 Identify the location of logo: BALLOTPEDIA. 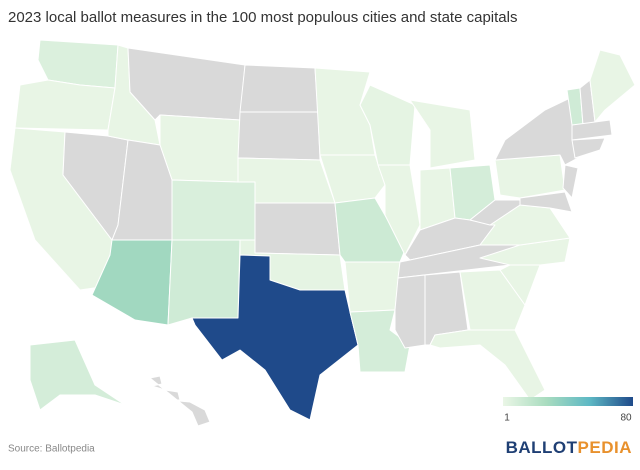
(569, 447).